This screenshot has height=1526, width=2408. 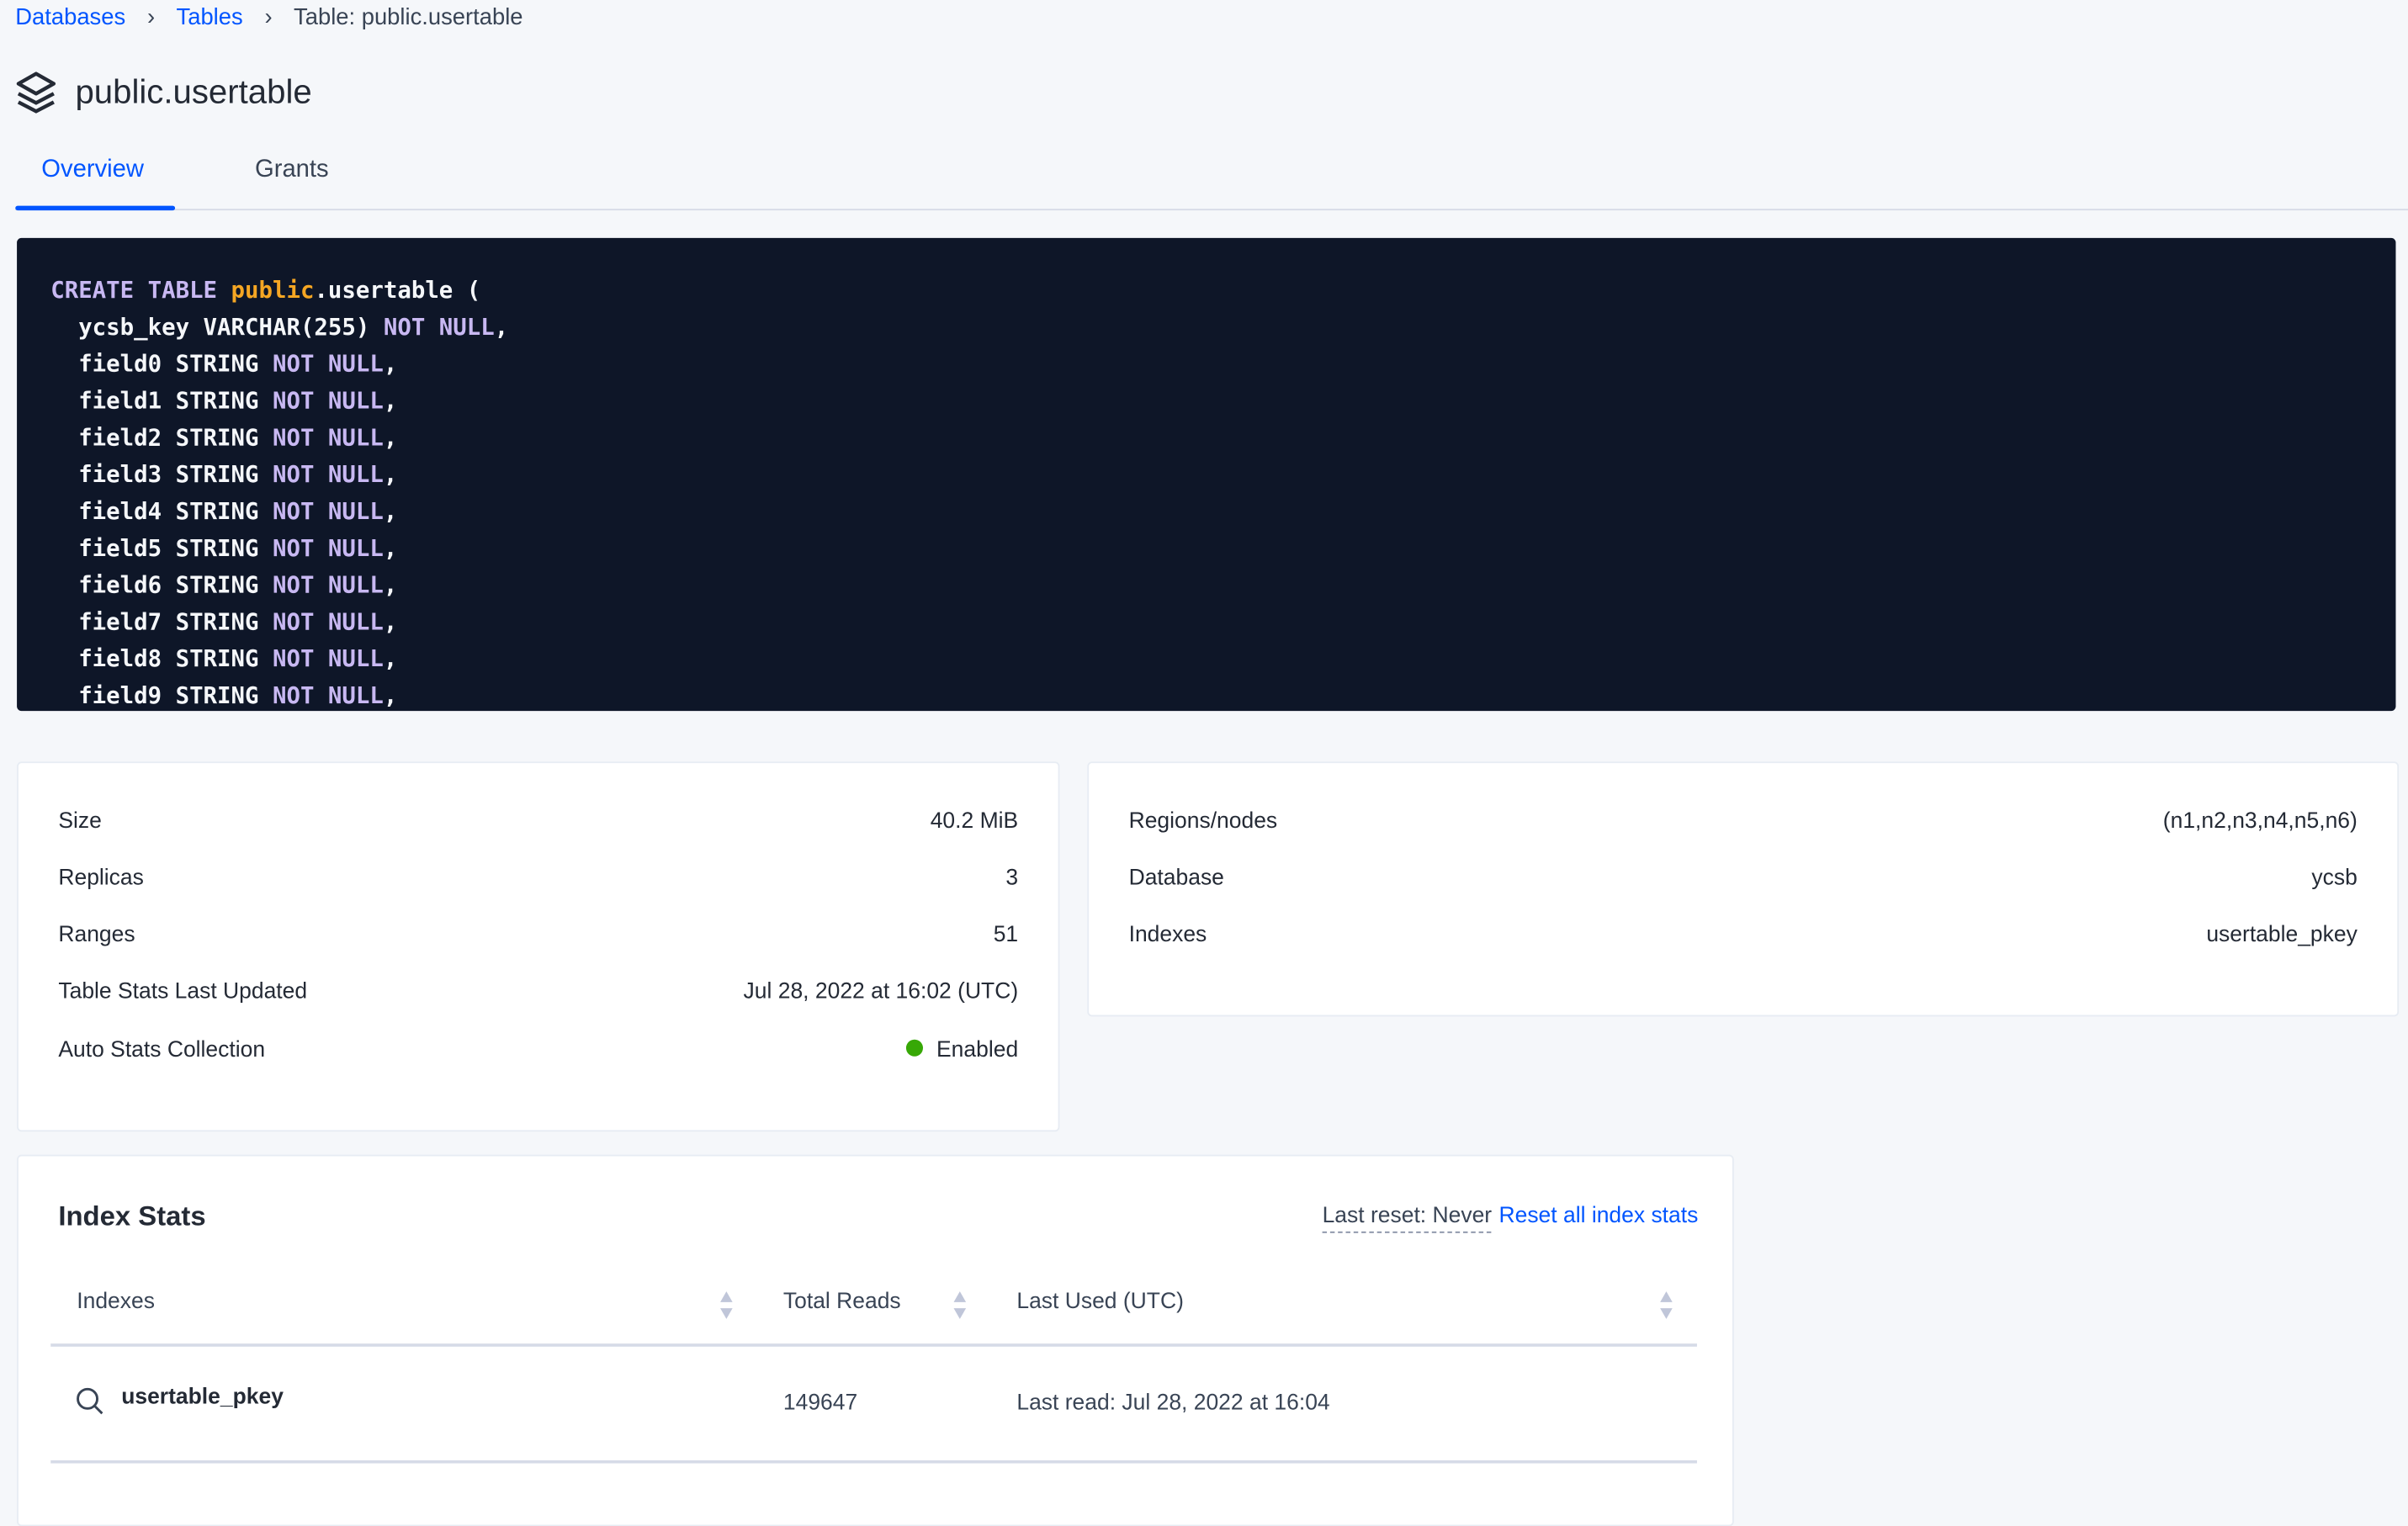 I want to click on sql-column: field9 STRING, so click(x=154, y=696).